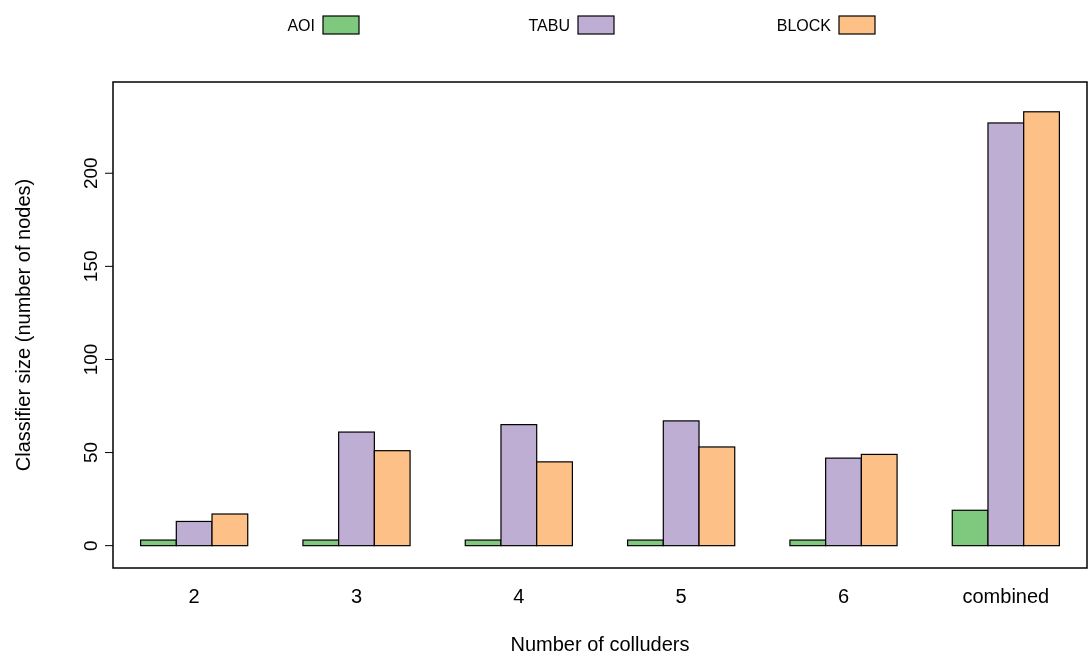 Image resolution: width=1089 pixels, height=655 pixels. What do you see at coordinates (681, 596) in the screenshot?
I see `x-tick-label: 5` at bounding box center [681, 596].